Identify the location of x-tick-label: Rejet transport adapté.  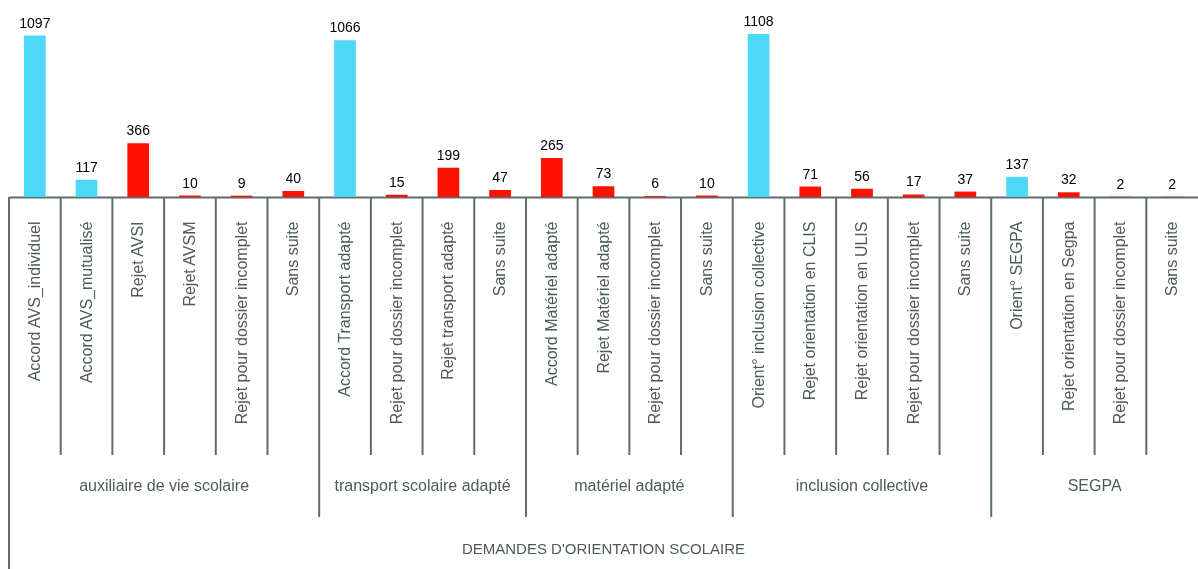
(448, 300).